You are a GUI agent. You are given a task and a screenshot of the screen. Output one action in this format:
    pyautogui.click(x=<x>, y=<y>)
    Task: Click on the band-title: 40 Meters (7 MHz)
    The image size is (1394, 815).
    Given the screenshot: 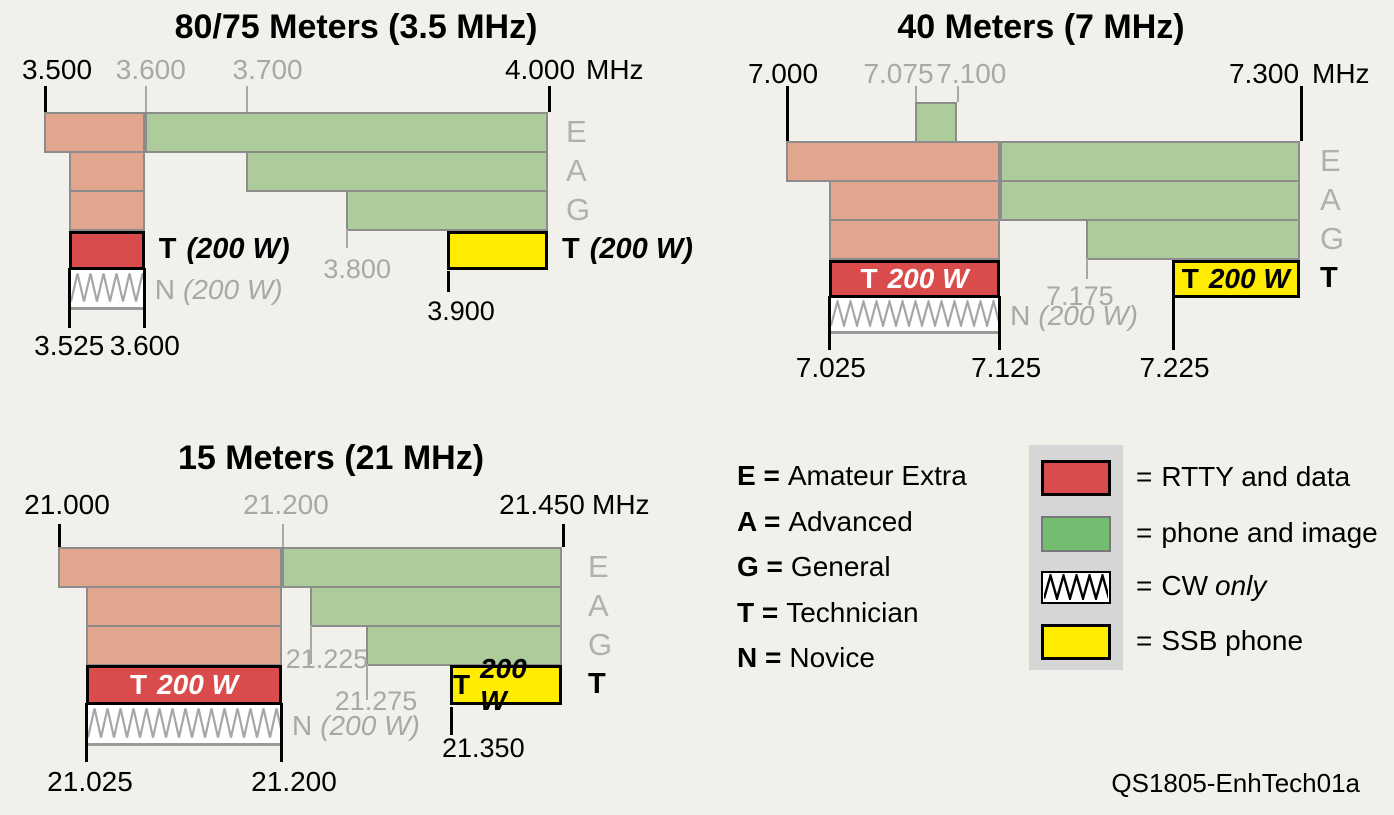 What is the action you would take?
    pyautogui.click(x=1041, y=27)
    